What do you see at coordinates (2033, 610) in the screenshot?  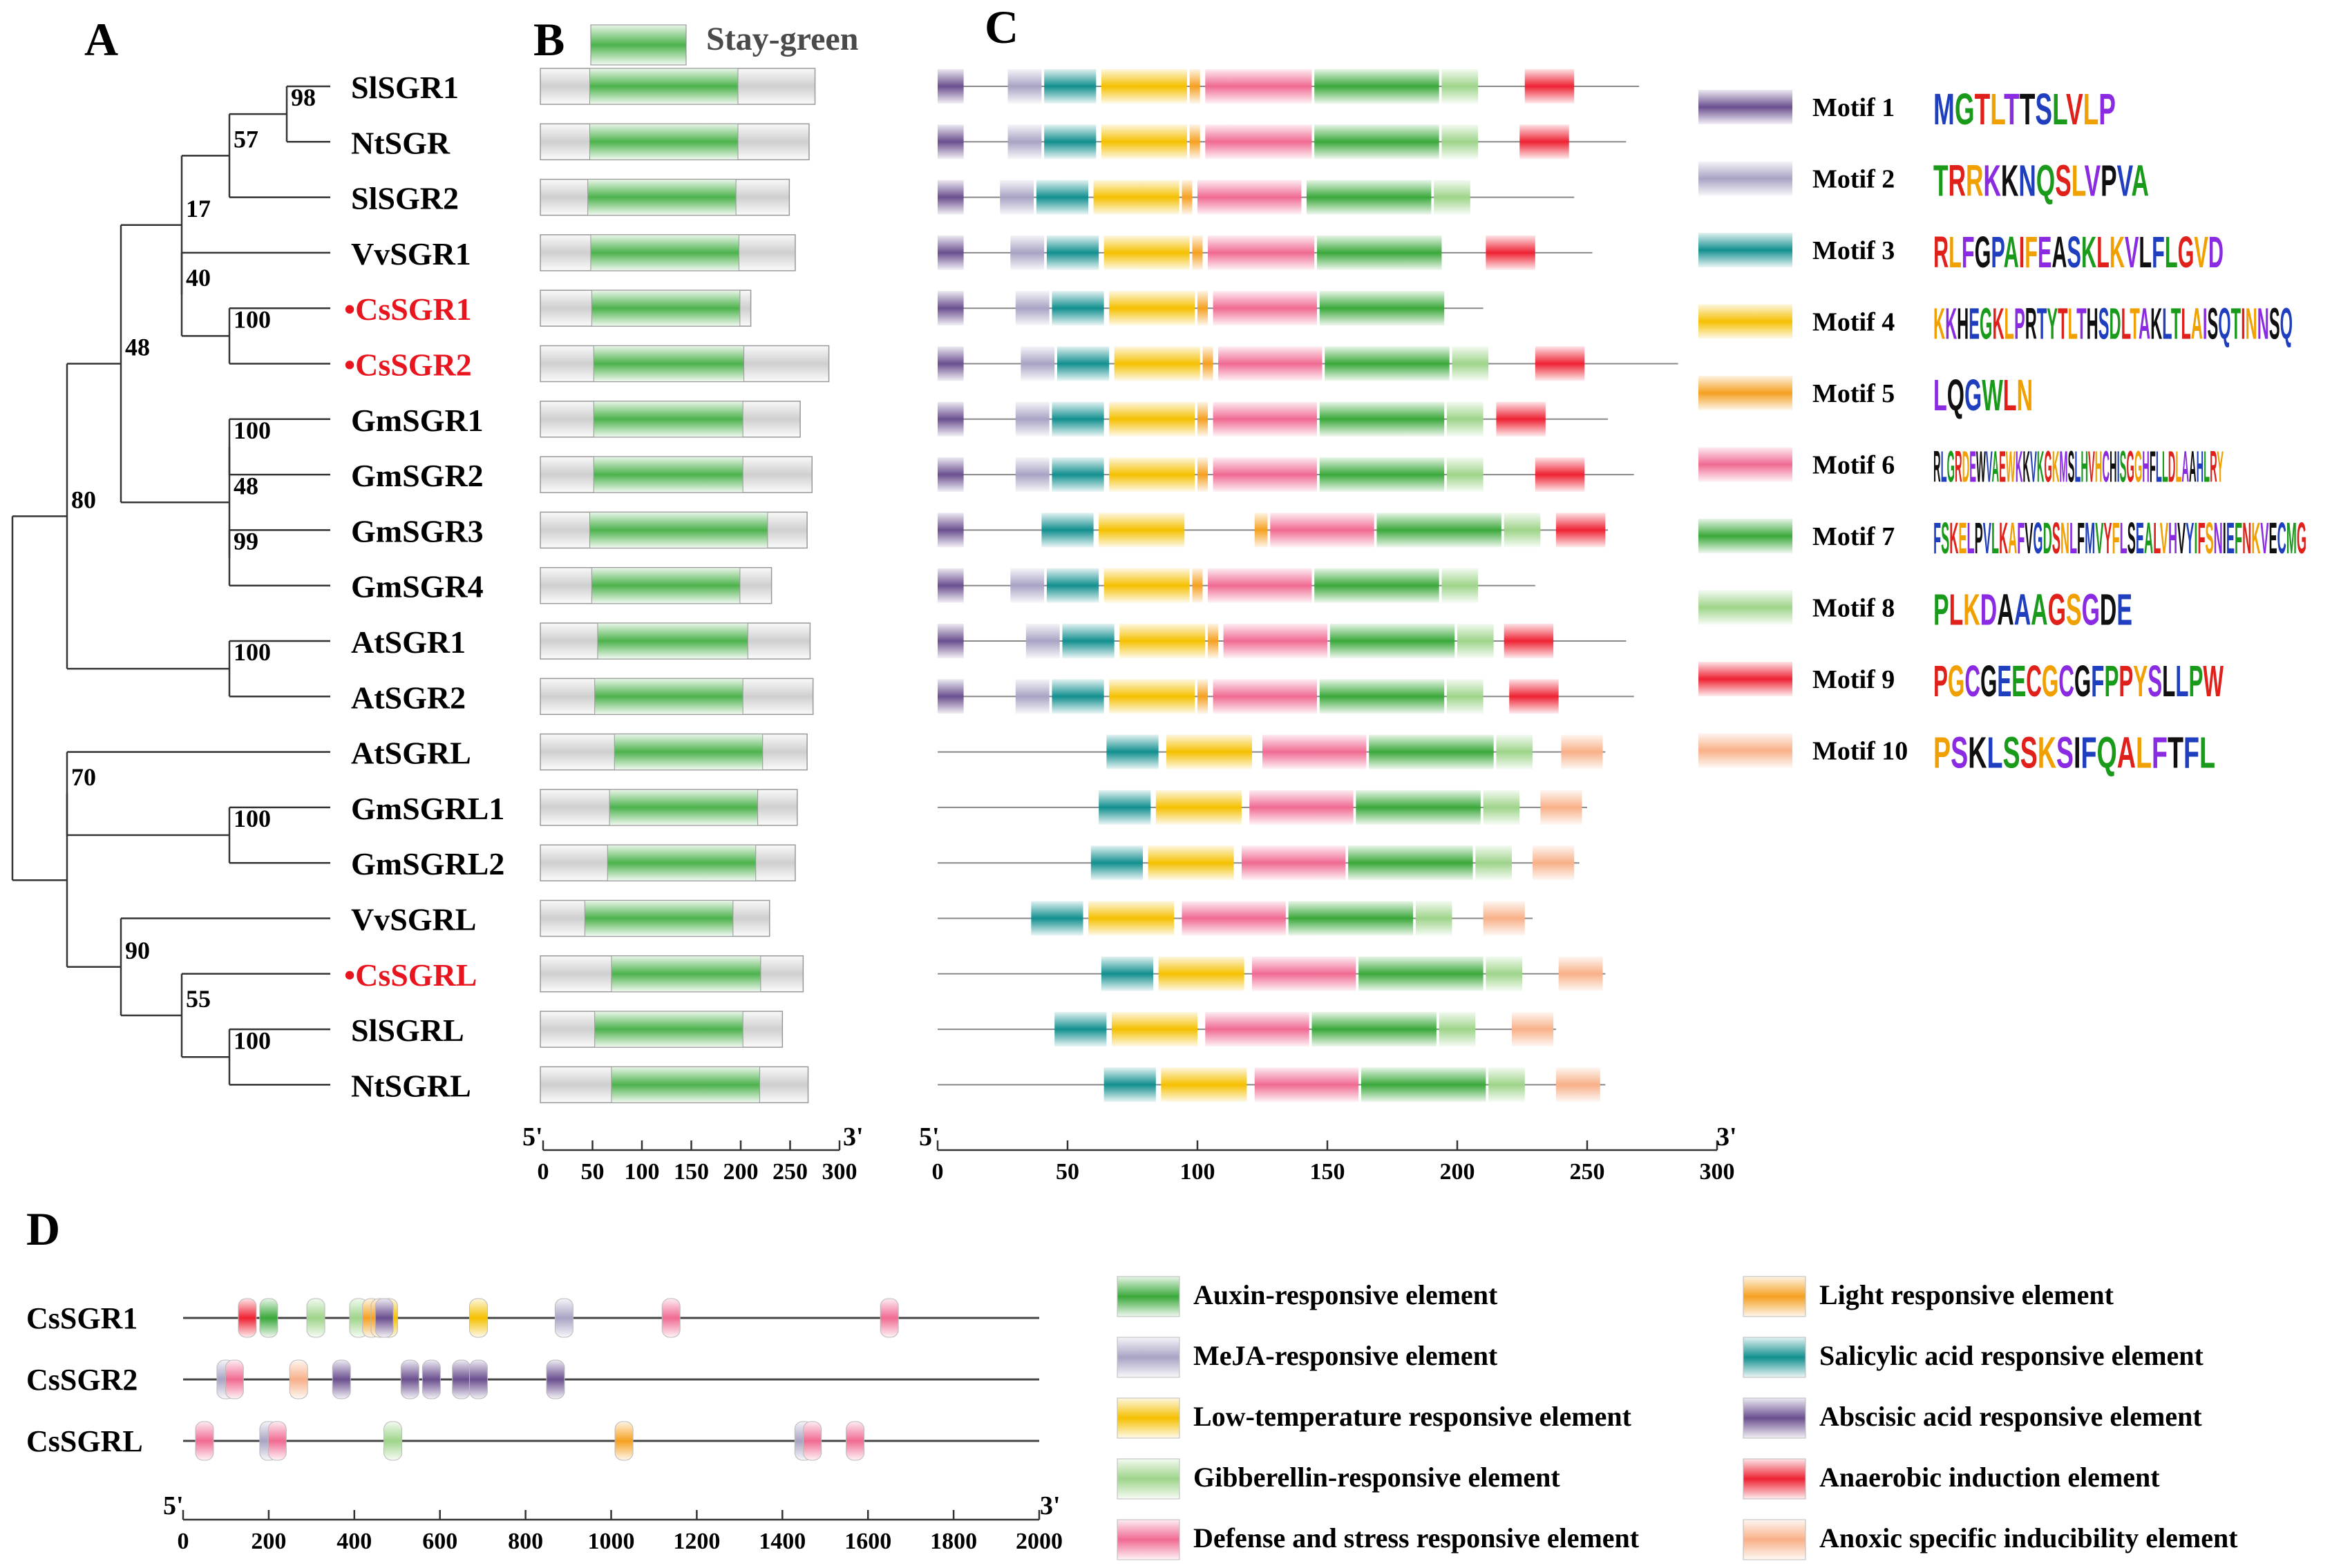 I see `motif-logo: PLKDAAAGSGDE` at bounding box center [2033, 610].